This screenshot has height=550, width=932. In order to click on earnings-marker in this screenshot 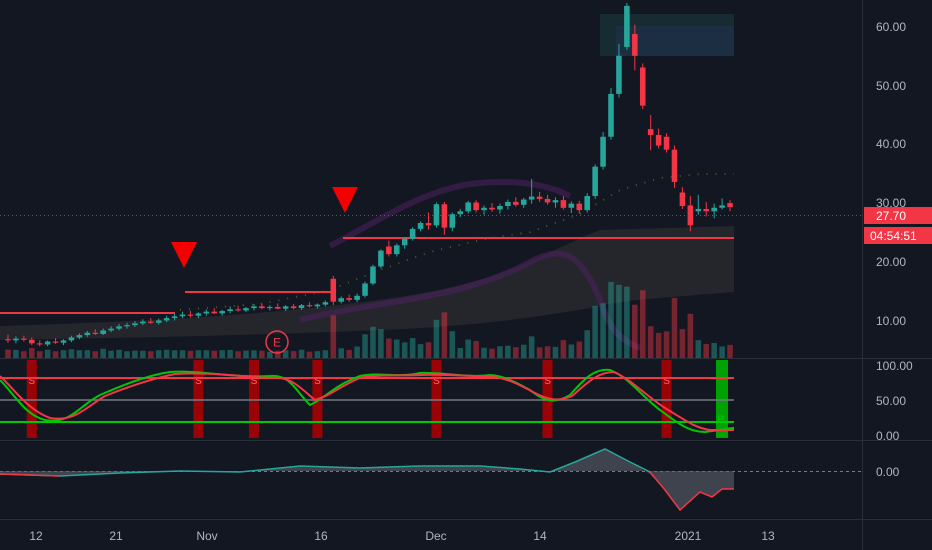, I will do `click(277, 342)`.